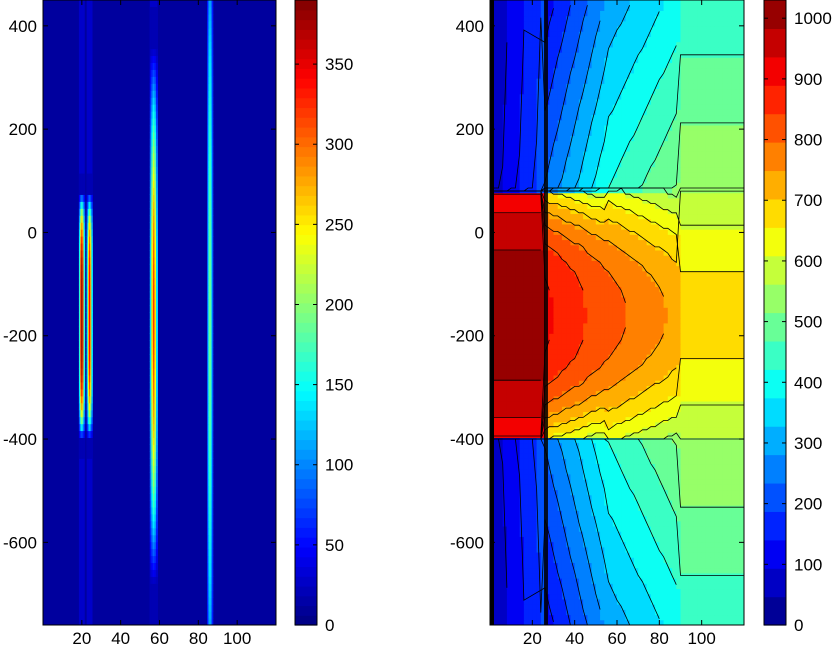 The image size is (837, 647). What do you see at coordinates (306, 313) in the screenshot?
I see `left-colorbar-gradient` at bounding box center [306, 313].